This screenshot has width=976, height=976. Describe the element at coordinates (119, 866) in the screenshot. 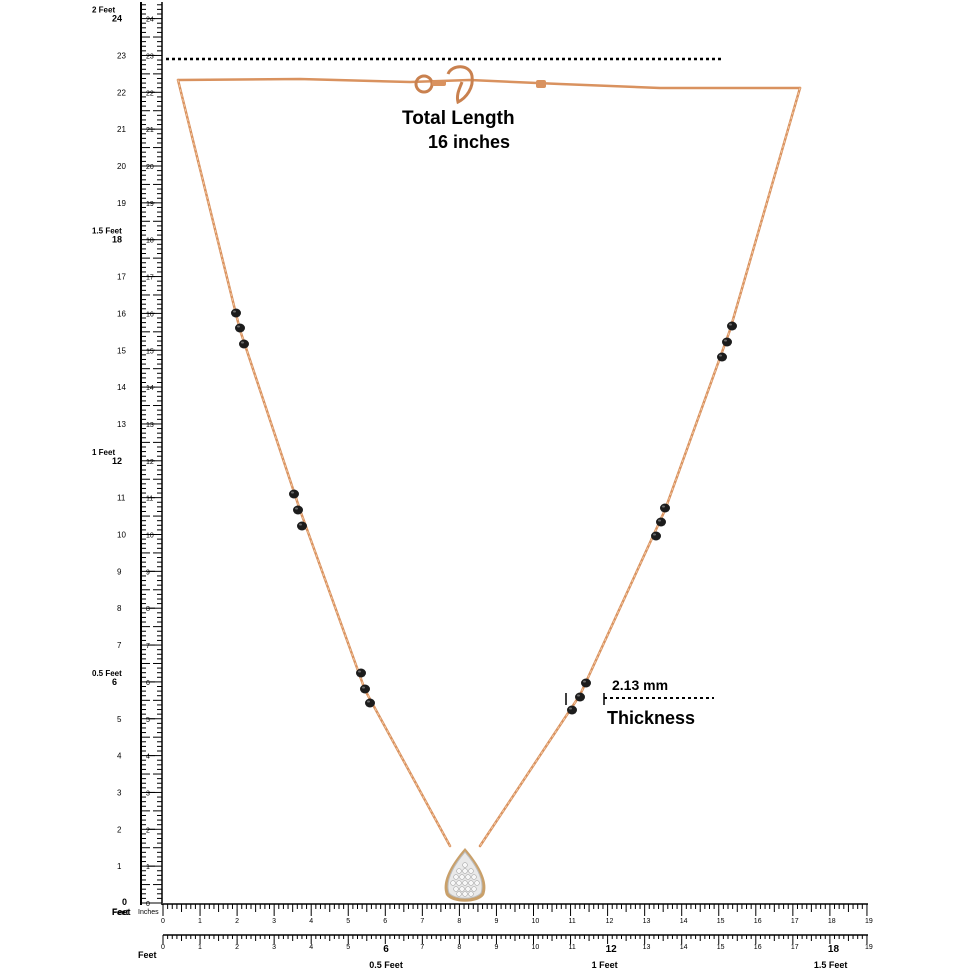

I see `vertical-ruler-outer-inch-label: 1` at that location.